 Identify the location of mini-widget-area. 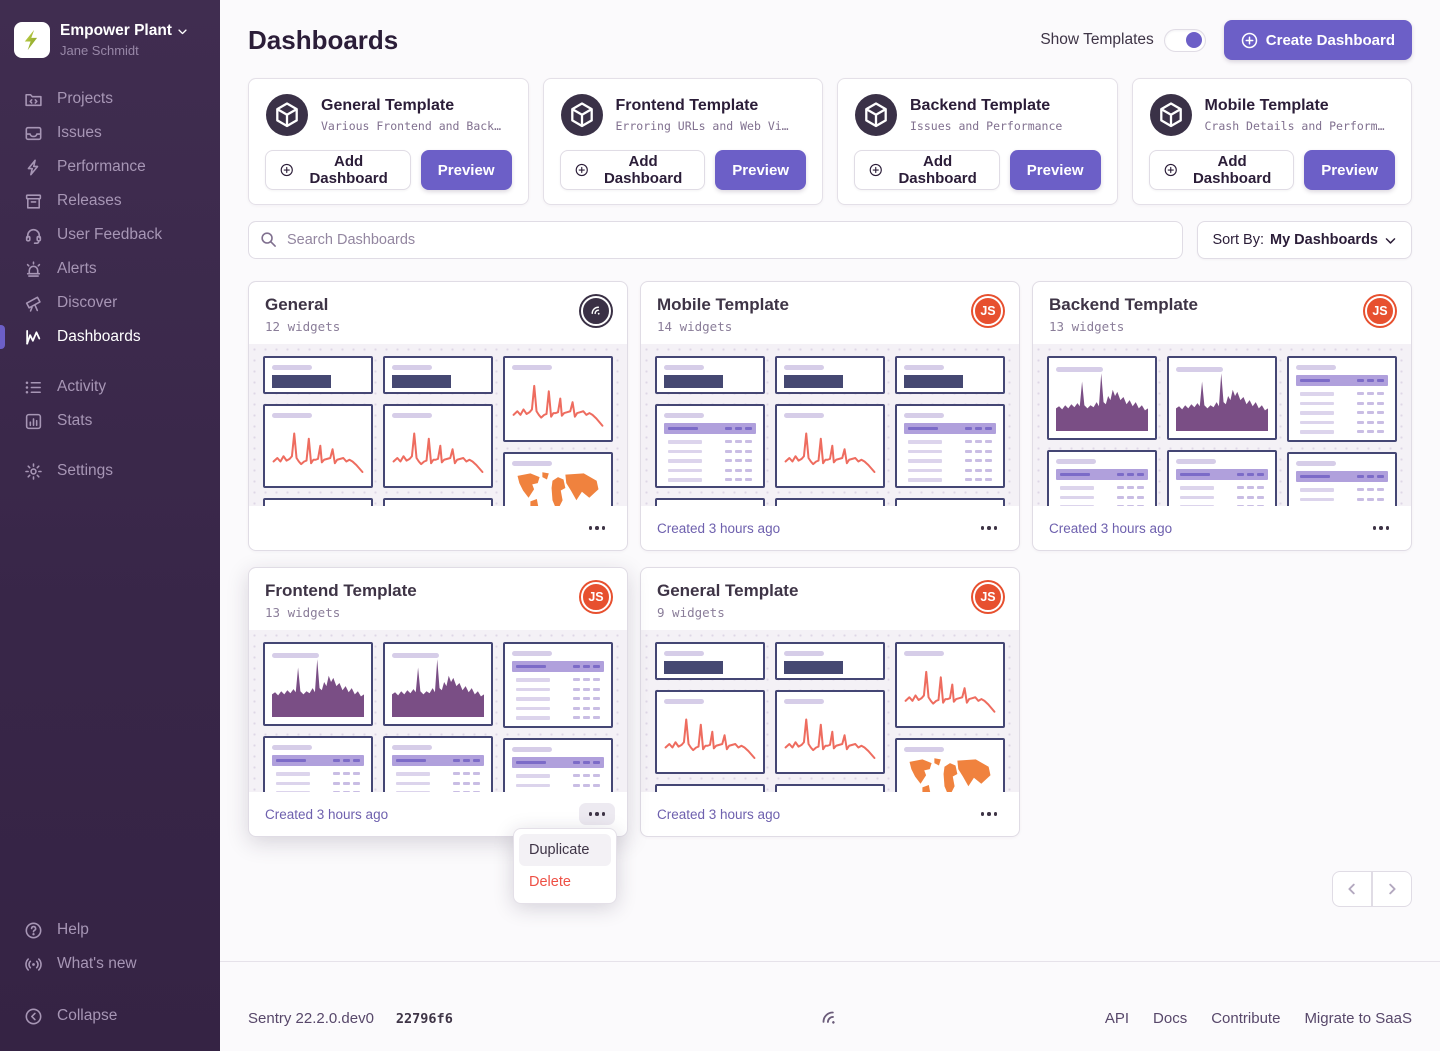
(438, 684).